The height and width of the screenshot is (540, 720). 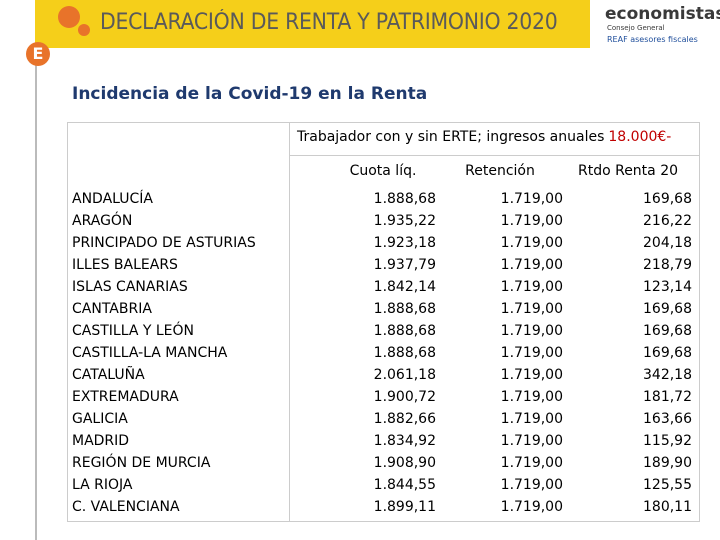 I want to click on table-value: 125,55, so click(x=667, y=485).